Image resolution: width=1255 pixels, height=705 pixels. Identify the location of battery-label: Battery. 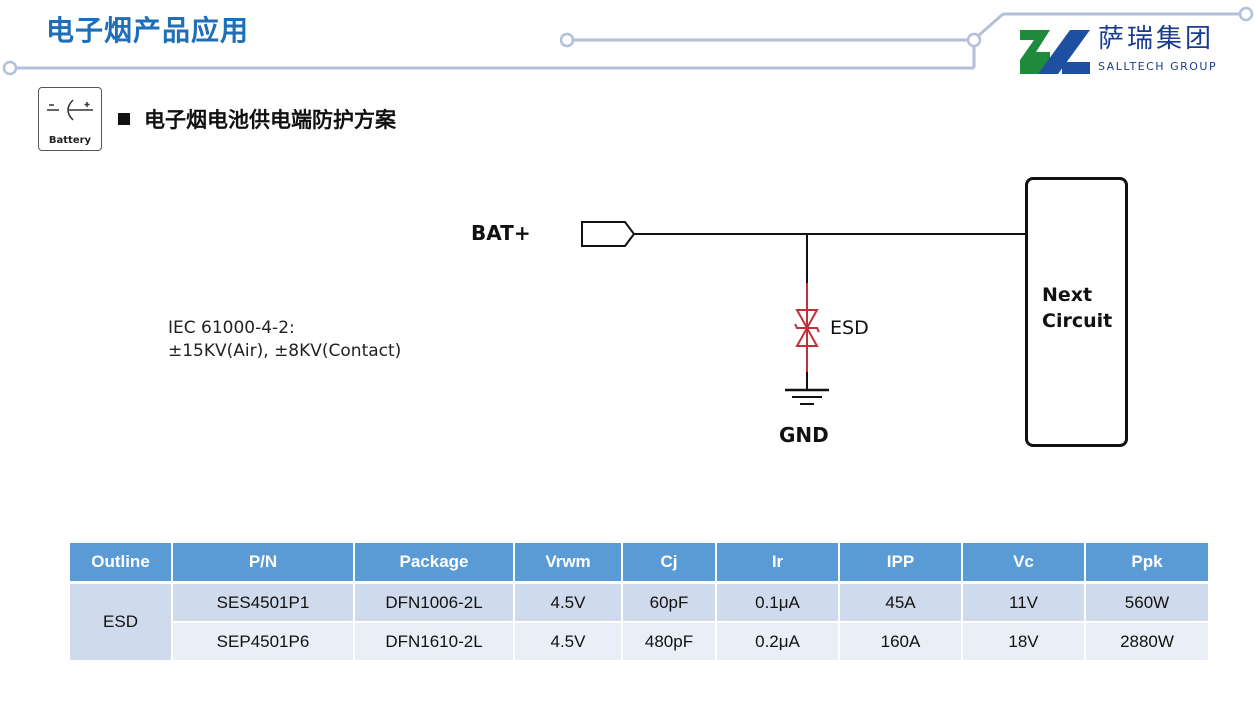
(70, 140).